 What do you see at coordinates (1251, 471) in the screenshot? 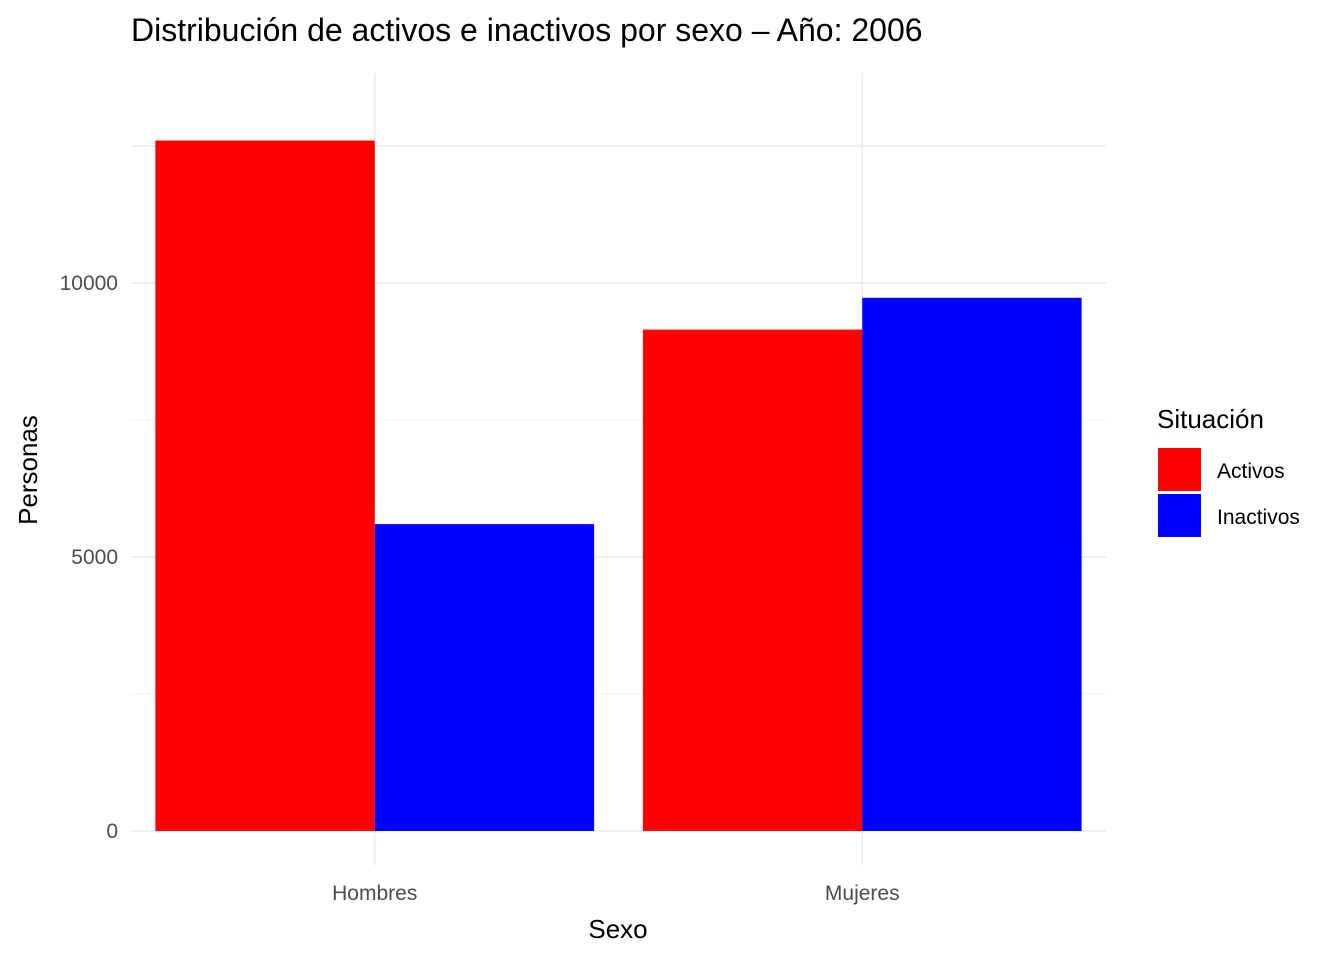
I see `legend-label-activos: Activos` at bounding box center [1251, 471].